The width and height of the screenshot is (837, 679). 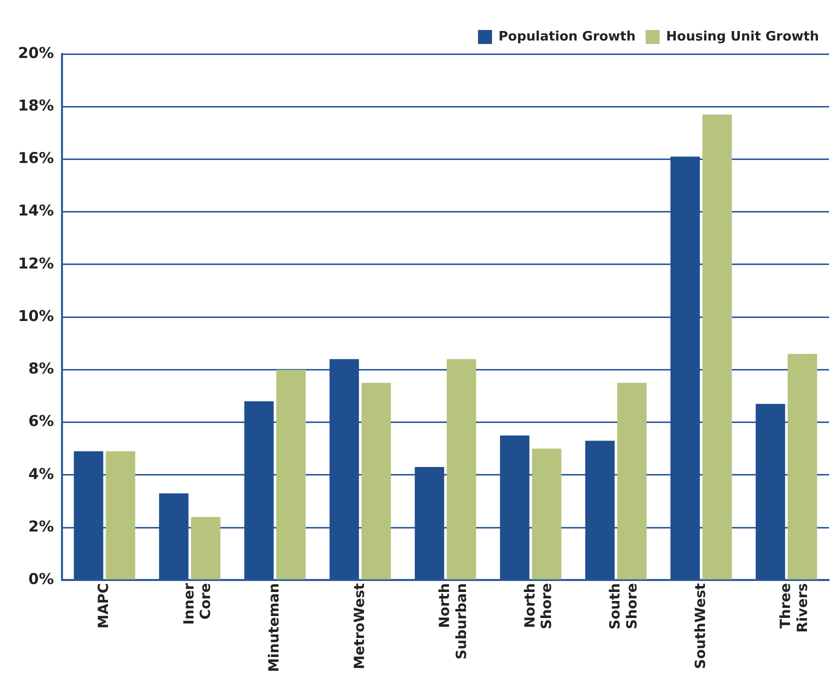 I want to click on x-tick-label: North Suburban, so click(x=453, y=621).